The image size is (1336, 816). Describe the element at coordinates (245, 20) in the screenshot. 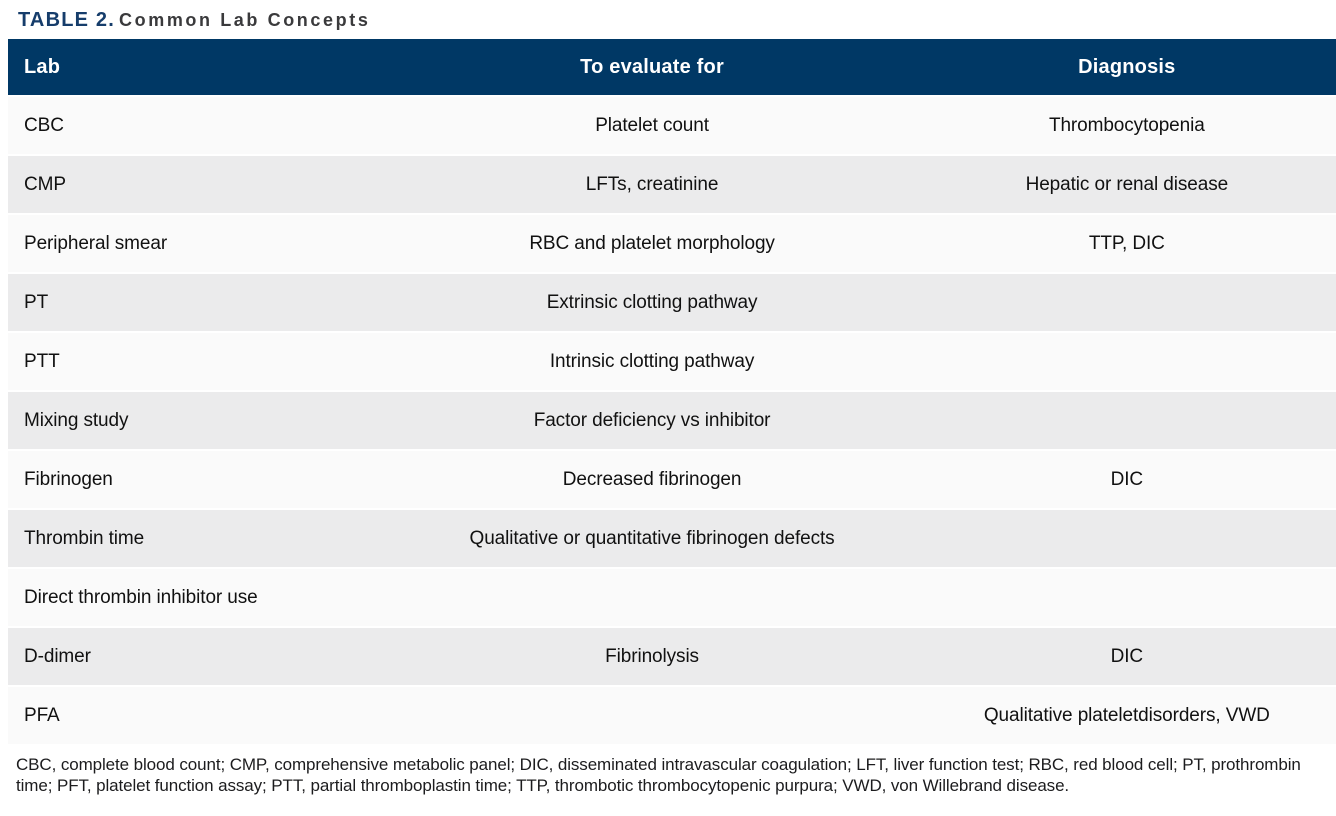

I see `table-caption-text: Common Lab Concepts` at that location.